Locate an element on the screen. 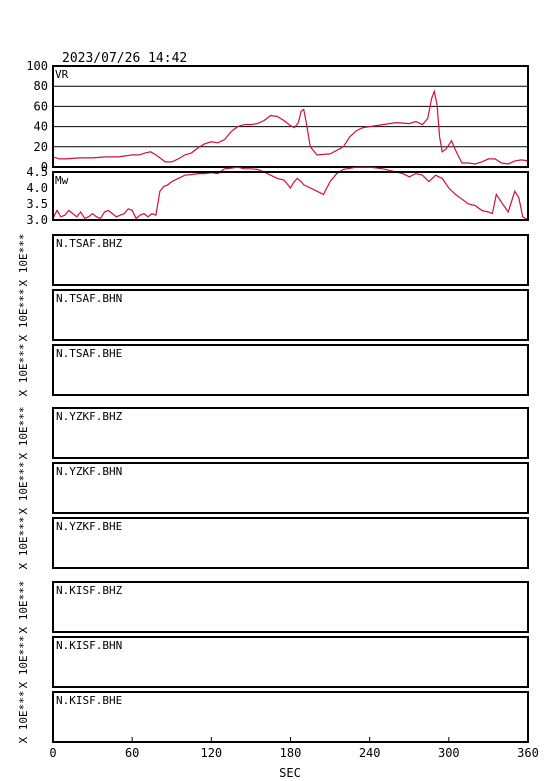 This screenshot has height=781, width=554. vr-series-line is located at coordinates (290, 127).